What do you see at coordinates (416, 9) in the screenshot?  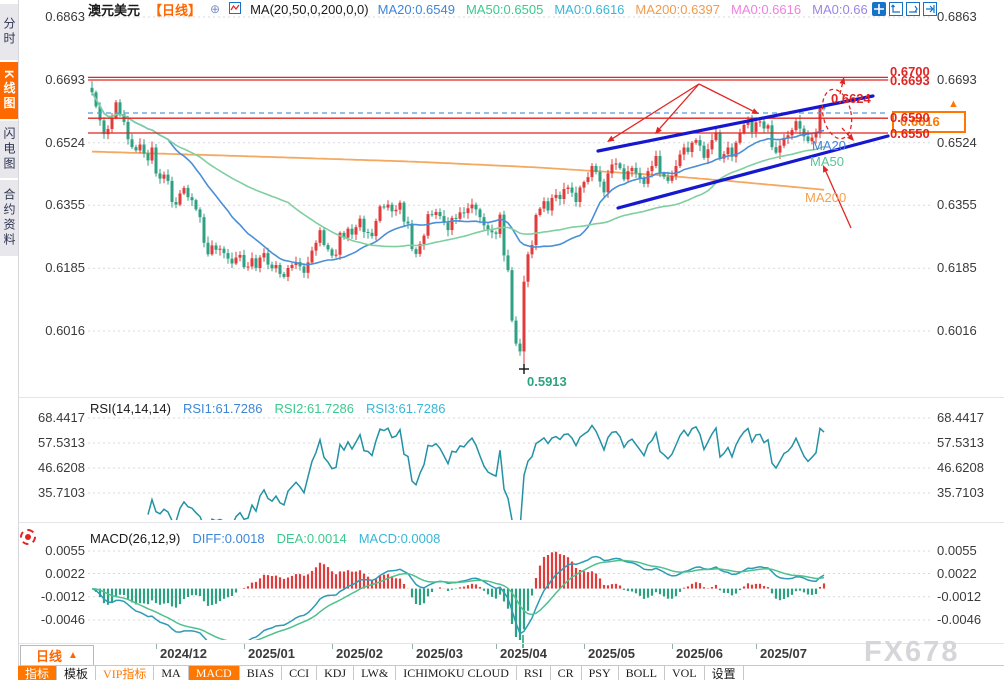 I see `ma-value: MA20:0.6549` at bounding box center [416, 9].